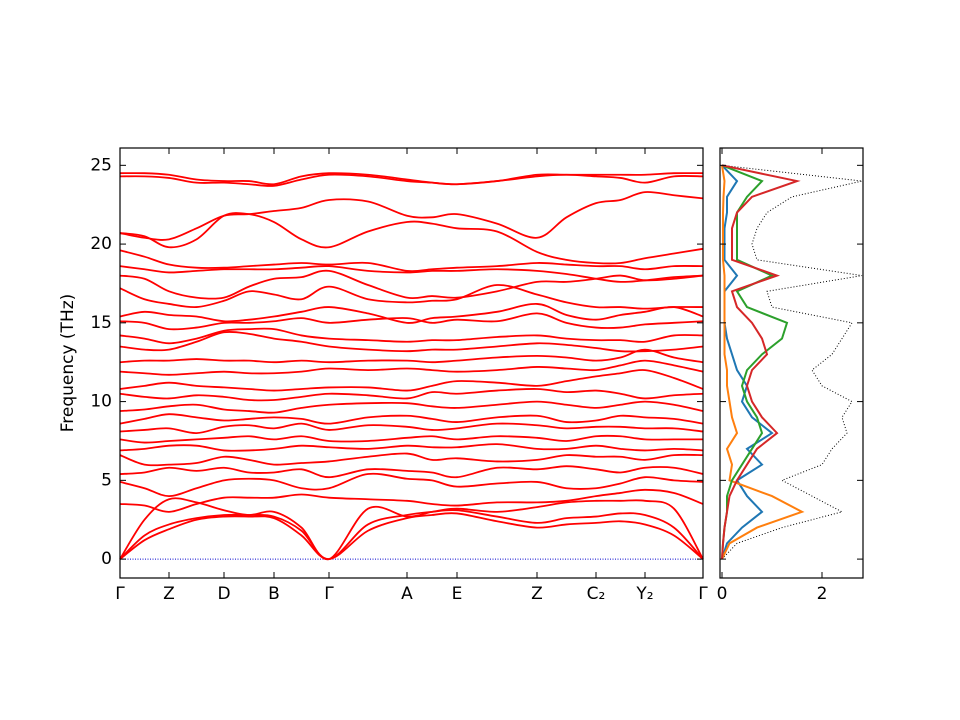 The height and width of the screenshot is (720, 960). Describe the element at coordinates (101, 244) in the screenshot. I see `y-tick-label: 20` at that location.